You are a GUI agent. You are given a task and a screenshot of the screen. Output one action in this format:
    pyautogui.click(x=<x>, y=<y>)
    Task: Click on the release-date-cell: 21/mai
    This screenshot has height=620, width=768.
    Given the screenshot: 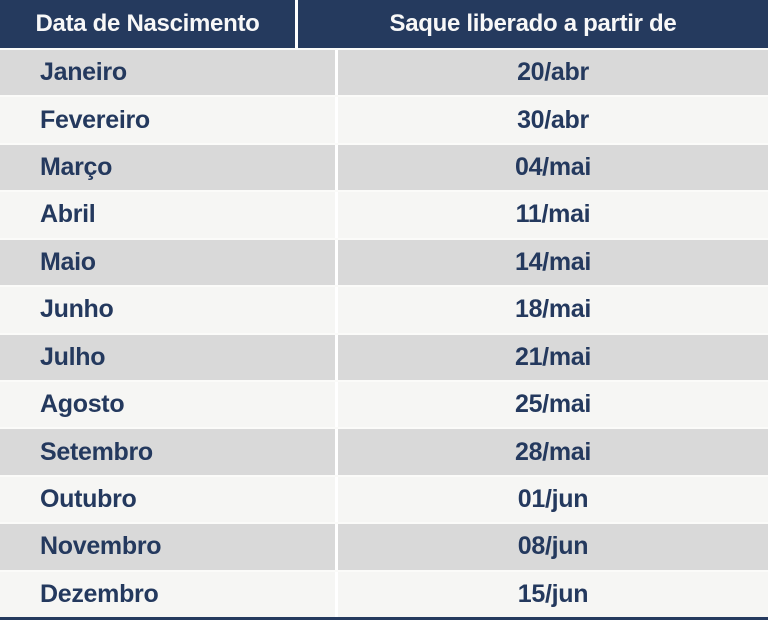 What is the action you would take?
    pyautogui.click(x=553, y=357)
    